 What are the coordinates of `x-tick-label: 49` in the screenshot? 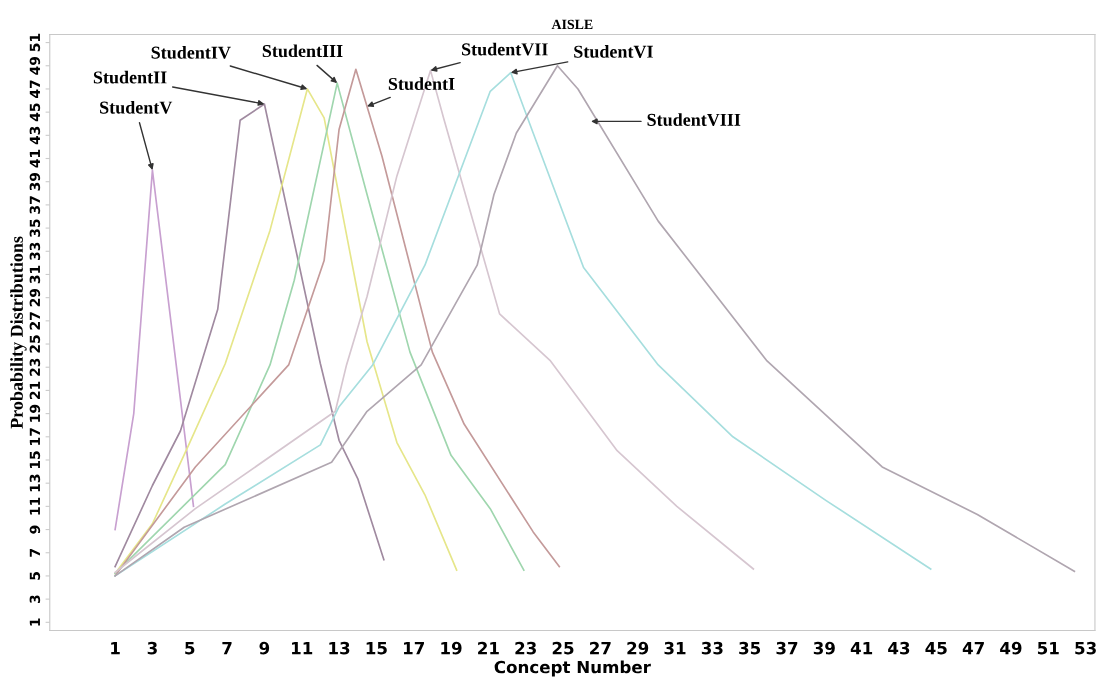 It's located at (1011, 648).